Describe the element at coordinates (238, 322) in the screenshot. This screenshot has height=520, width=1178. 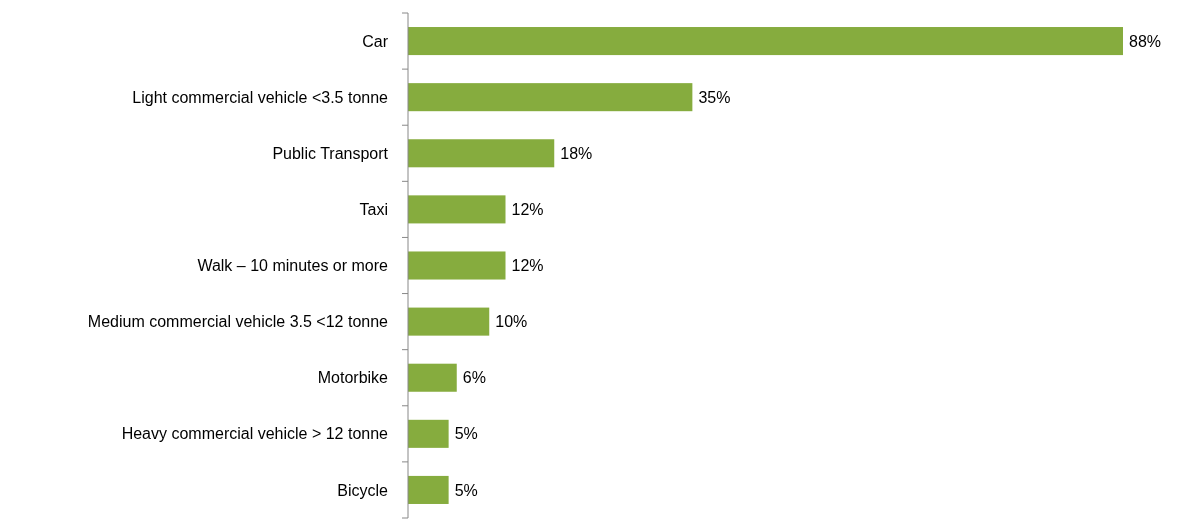
I see `y-tick-label: Medium commercial vehicle 3.5 <12 tonne` at that location.